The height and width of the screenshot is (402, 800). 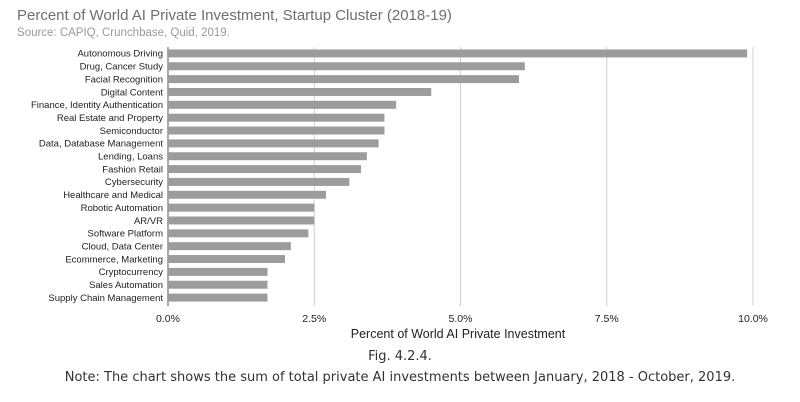 What do you see at coordinates (132, 92) in the screenshot?
I see `category-label: Digital Content` at bounding box center [132, 92].